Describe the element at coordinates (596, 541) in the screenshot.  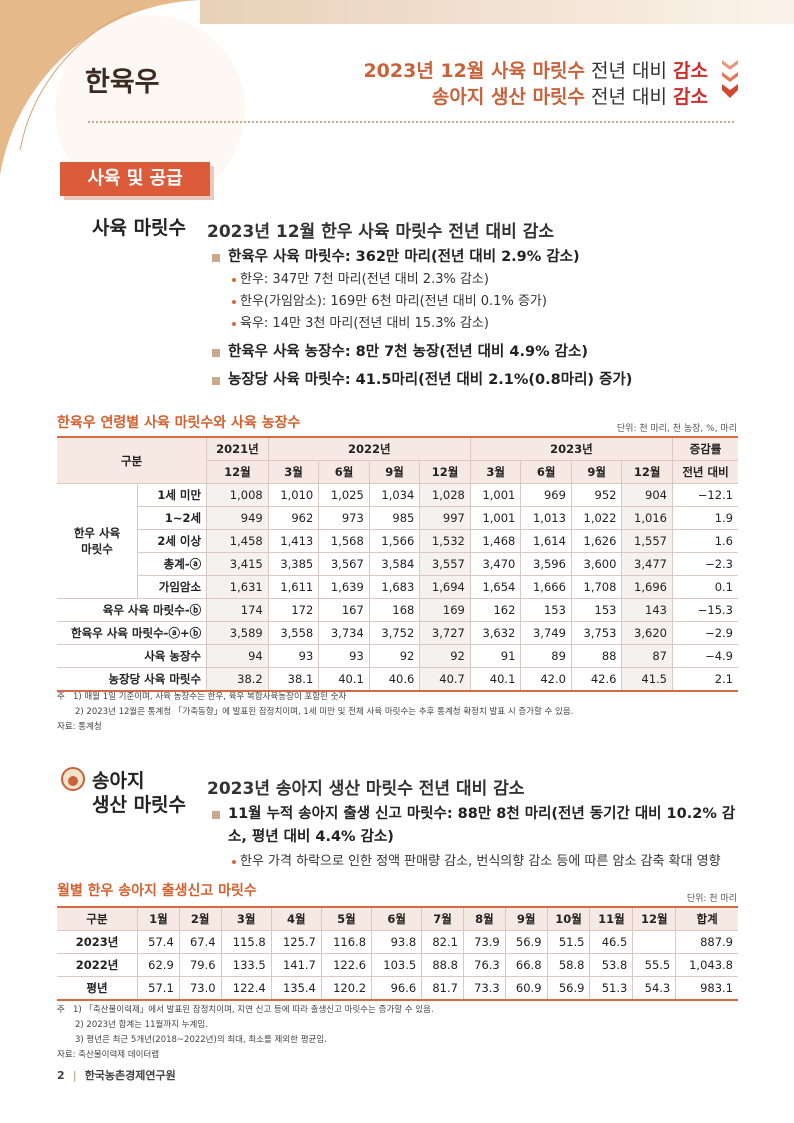
I see `cell: 1,626` at that location.